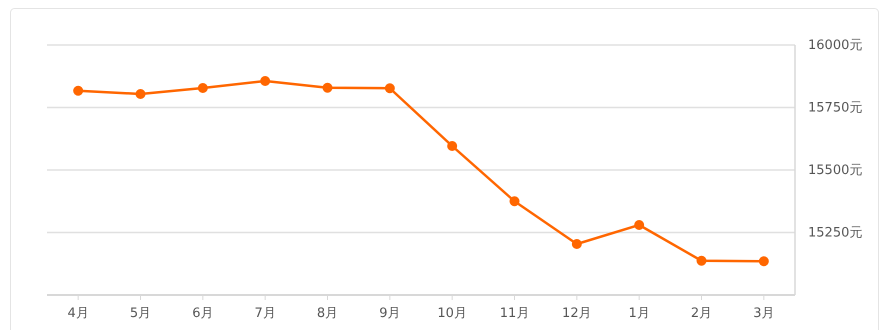  I want to click on y-tick-label: 16000元, so click(835, 45).